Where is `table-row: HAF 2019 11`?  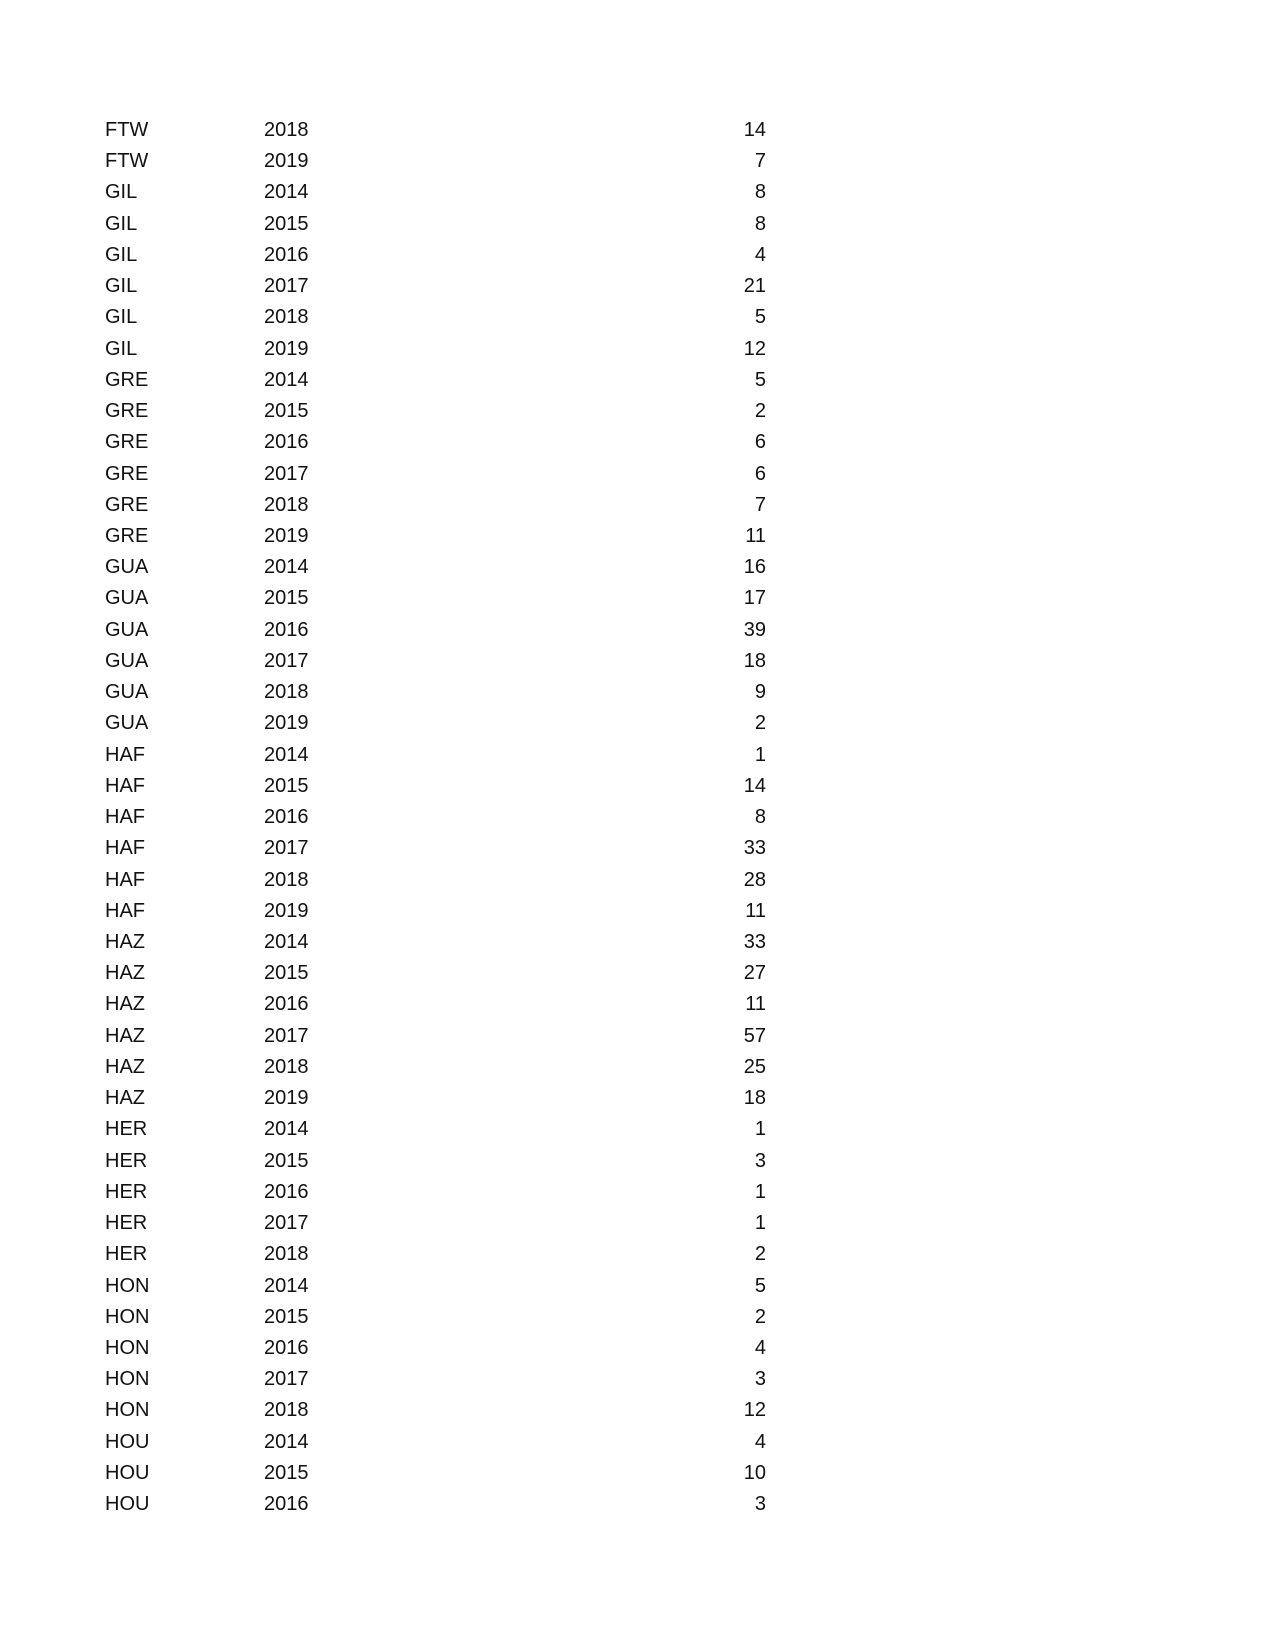
table-row: HAF 2019 11 is located at coordinates (637, 911).